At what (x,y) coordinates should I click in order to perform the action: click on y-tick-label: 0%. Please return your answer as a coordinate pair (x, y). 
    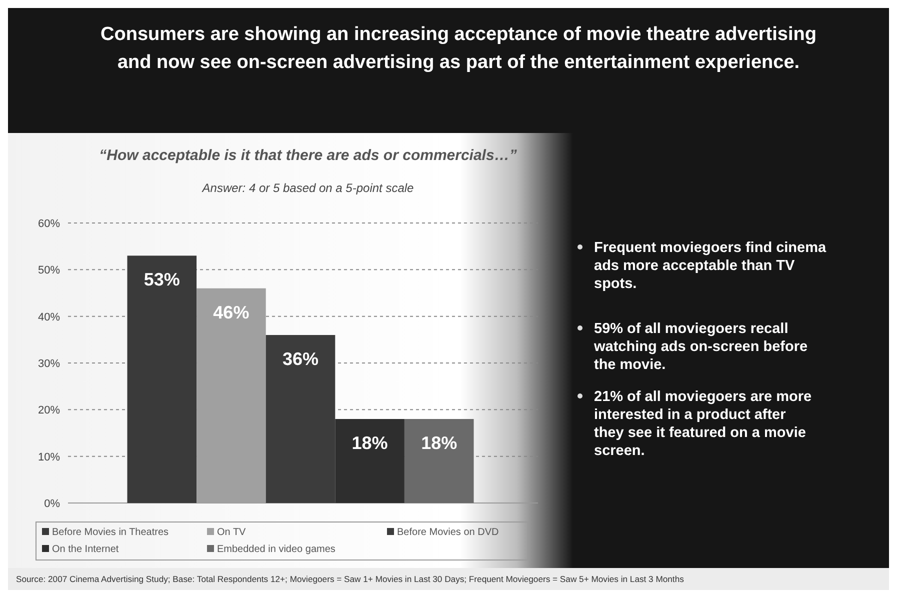
    Looking at the image, I should click on (52, 504).